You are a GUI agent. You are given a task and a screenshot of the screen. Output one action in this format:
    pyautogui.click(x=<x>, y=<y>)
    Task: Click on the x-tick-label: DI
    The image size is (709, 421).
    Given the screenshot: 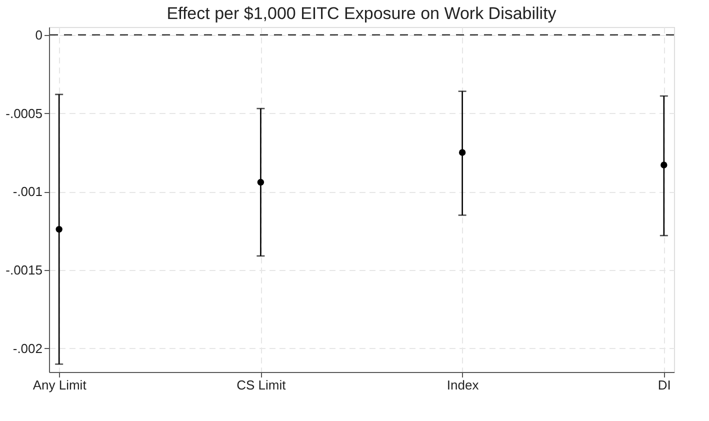 What is the action you would take?
    pyautogui.click(x=664, y=385)
    